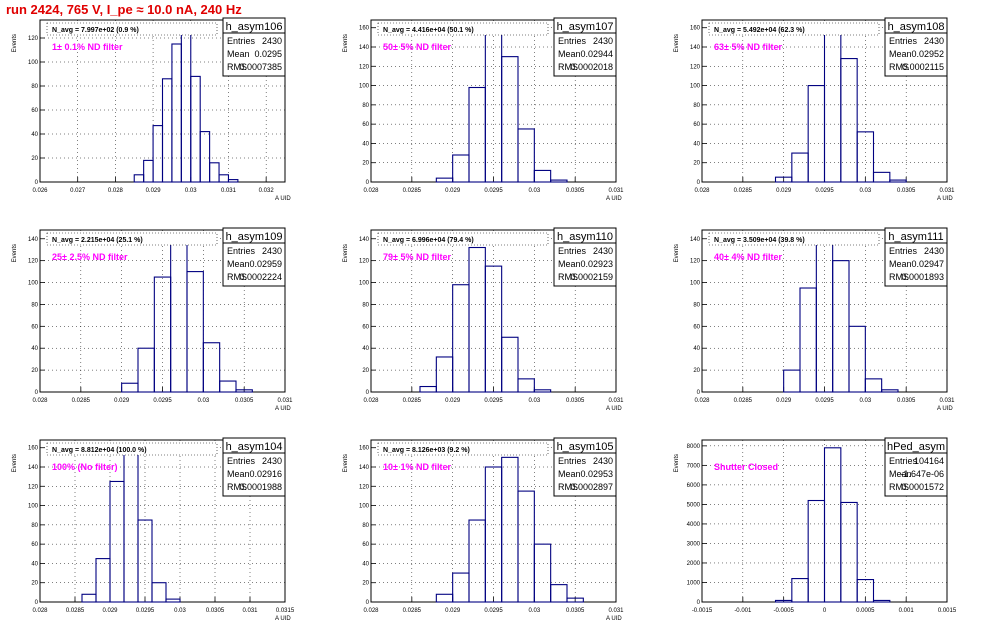 The height and width of the screenshot is (622, 996). Describe the element at coordinates (346, 43) in the screenshot. I see `y-axis-label: Events` at that location.